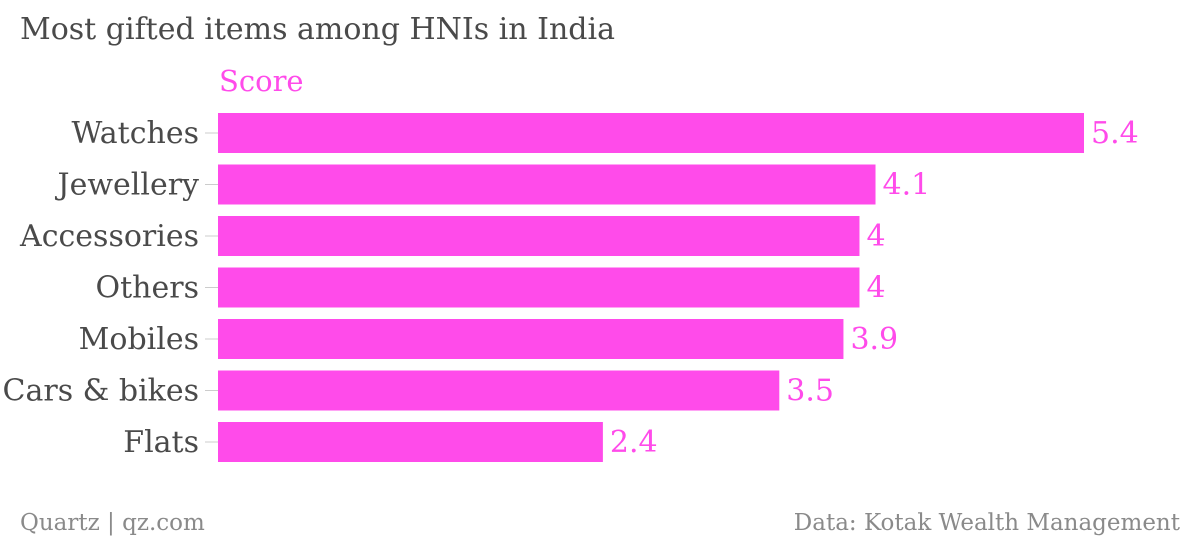 The image size is (1200, 542). I want to click on category-label: Mobiles, so click(139, 339).